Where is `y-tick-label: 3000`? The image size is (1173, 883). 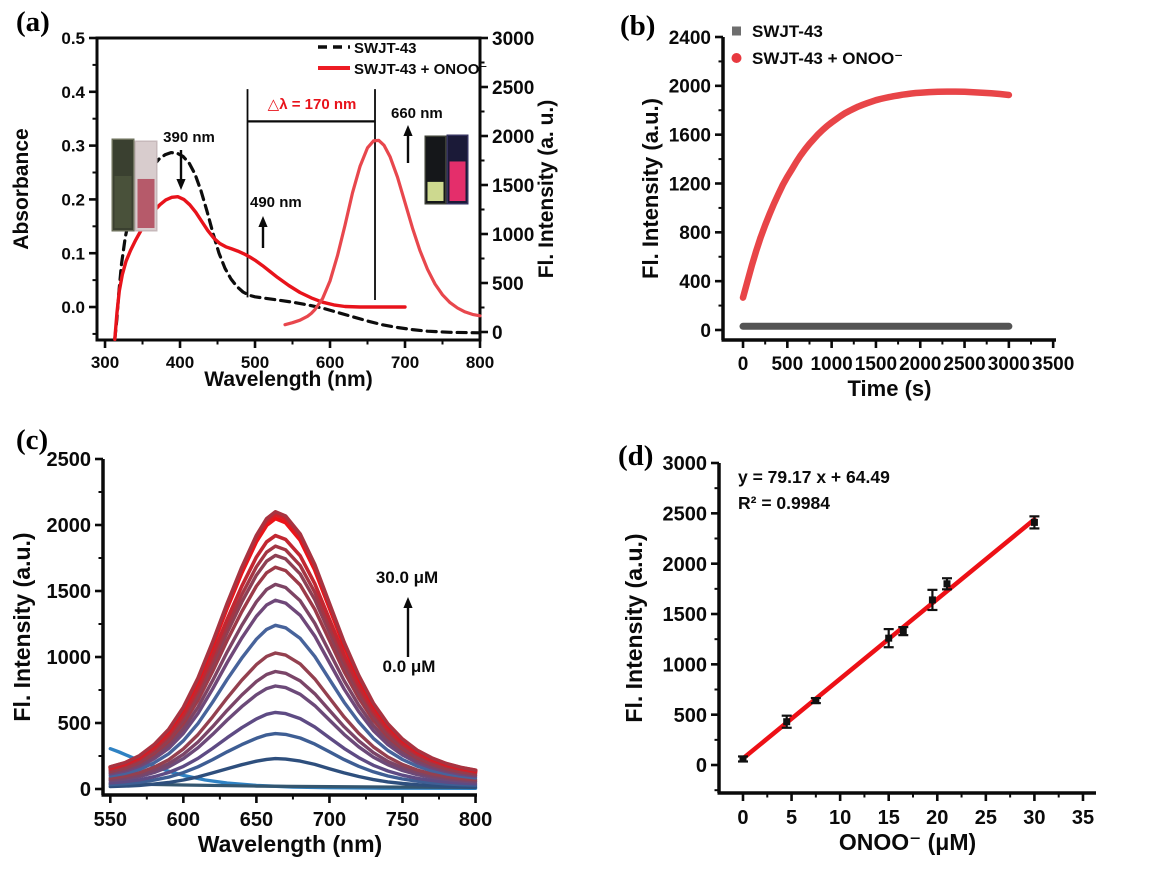
y-tick-label: 3000 is located at coordinates (685, 464).